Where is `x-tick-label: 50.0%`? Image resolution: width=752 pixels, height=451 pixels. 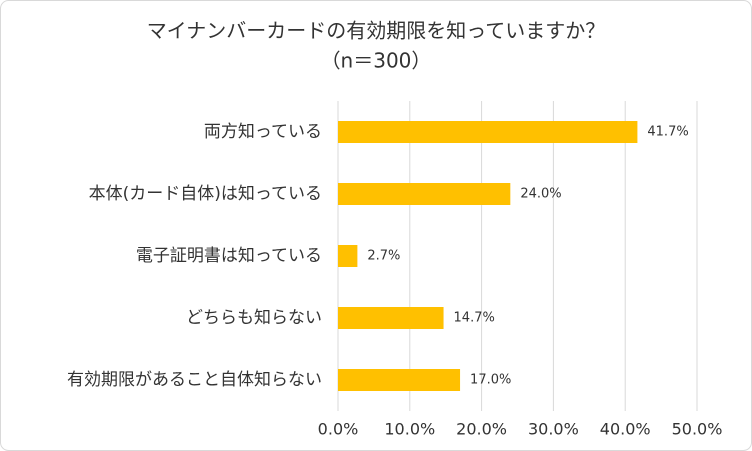 x-tick-label: 50.0% is located at coordinates (697, 429).